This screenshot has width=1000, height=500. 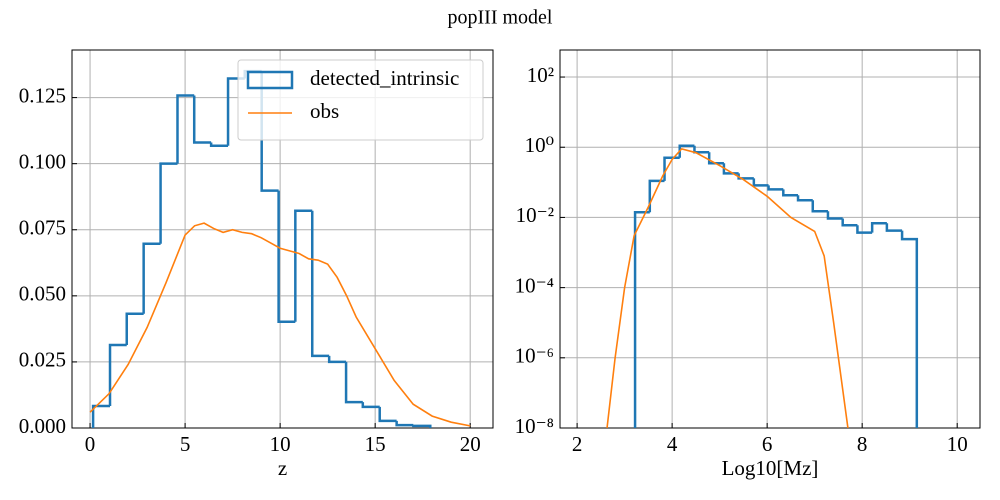 I want to click on legend-label: obs, so click(x=324, y=111).